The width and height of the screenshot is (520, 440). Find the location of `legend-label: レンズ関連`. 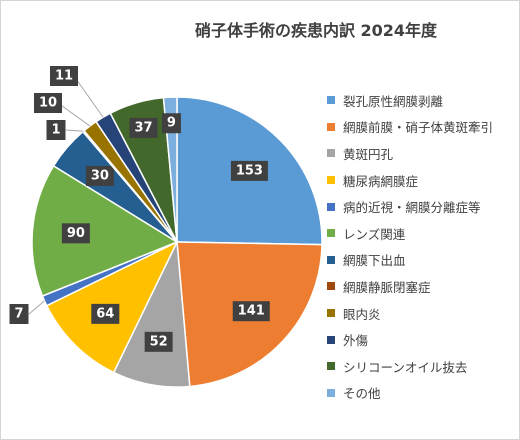

legend-label: レンズ関連 is located at coordinates (374, 234).